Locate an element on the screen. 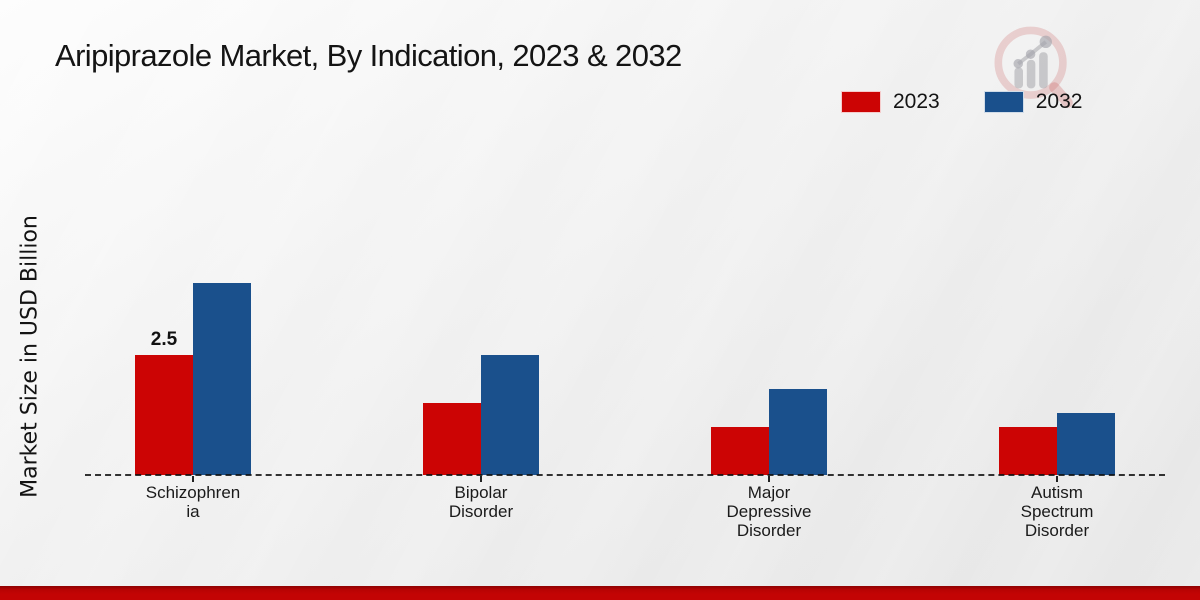  legend-label: 2023 is located at coordinates (916, 101).